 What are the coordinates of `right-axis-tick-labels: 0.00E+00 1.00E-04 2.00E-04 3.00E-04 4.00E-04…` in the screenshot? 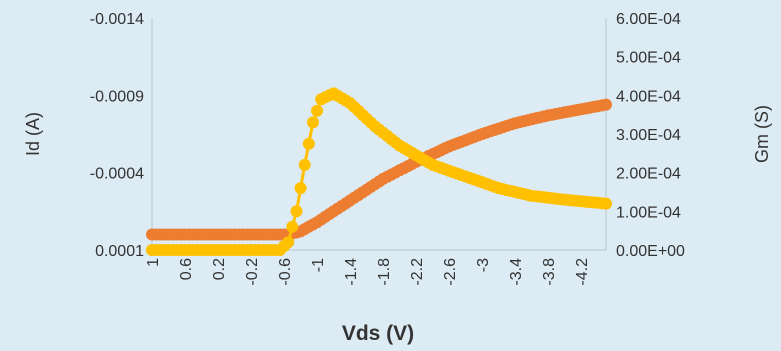 It's located at (650, 135).